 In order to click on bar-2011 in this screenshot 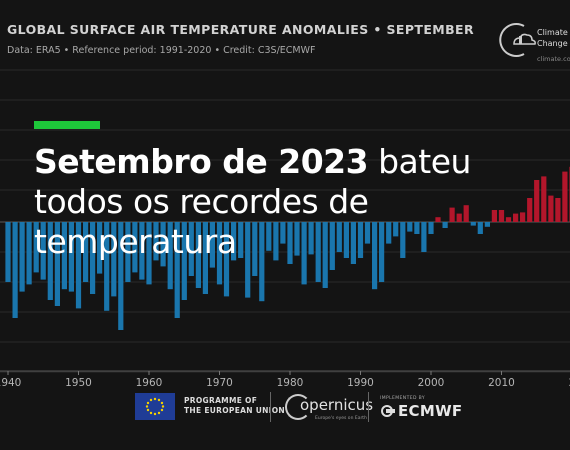, I will do `click(508, 219)`.